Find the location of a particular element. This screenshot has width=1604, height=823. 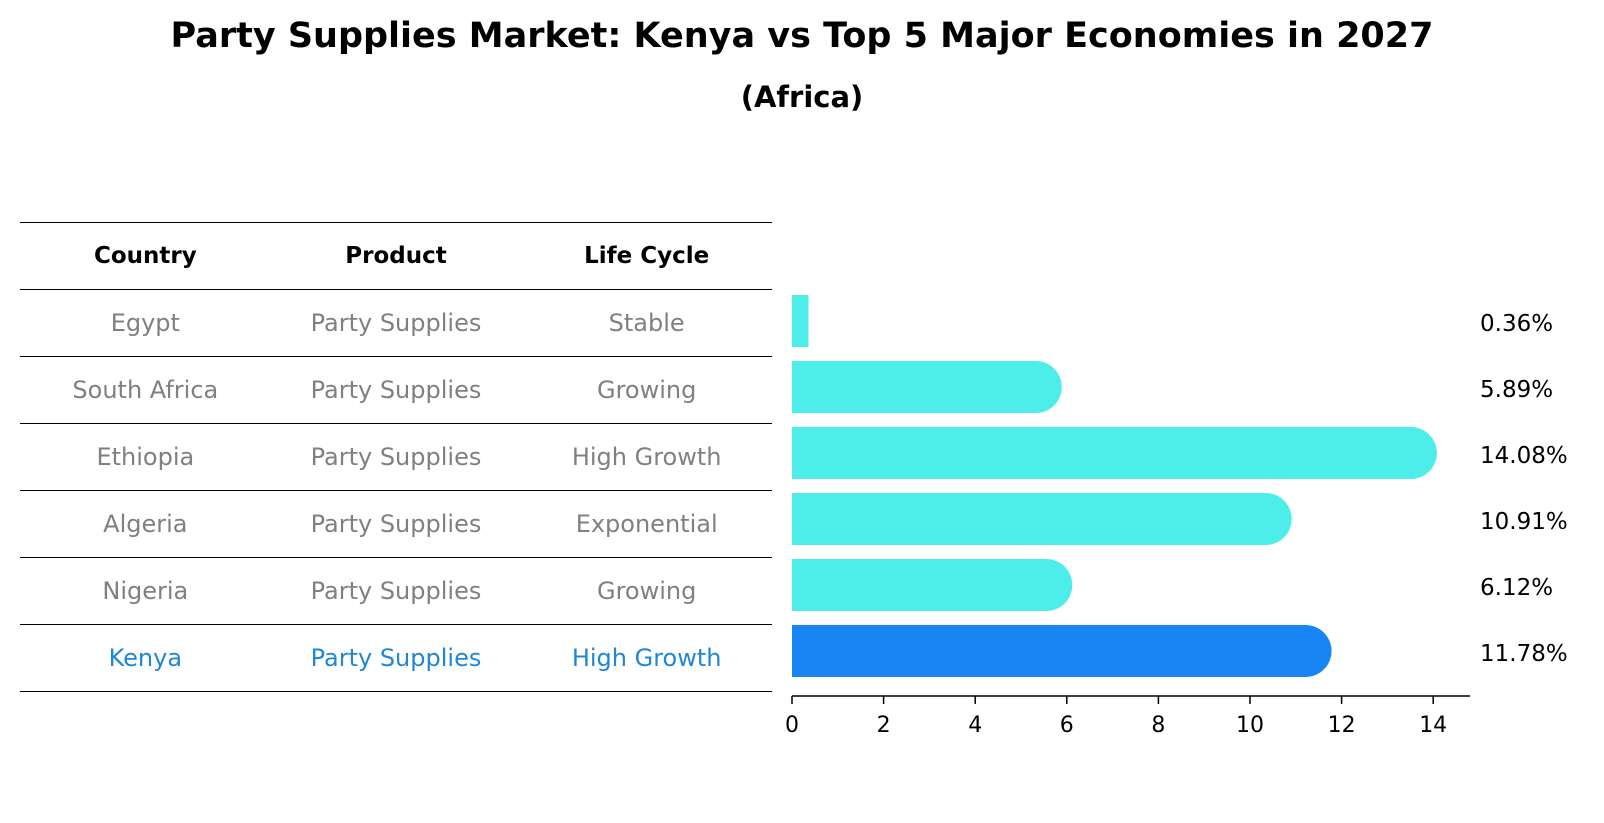

x-tick-label: 10 is located at coordinates (1250, 725).